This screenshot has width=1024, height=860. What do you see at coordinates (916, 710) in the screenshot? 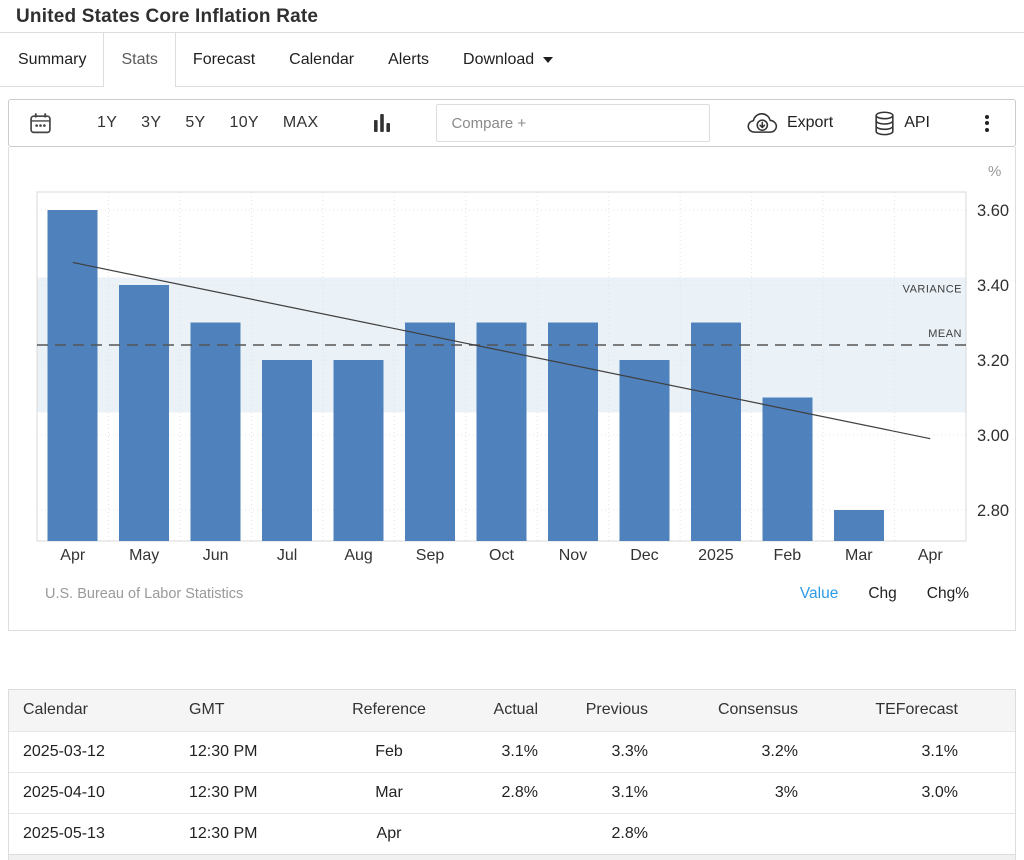
I see `col-header-teforecast: TEForecast` at bounding box center [916, 710].